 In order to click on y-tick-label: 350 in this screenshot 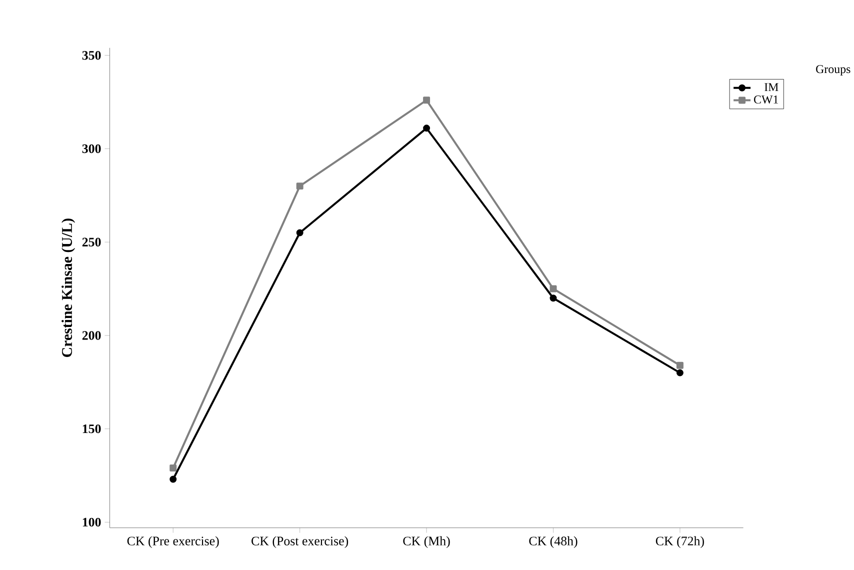, I will do `click(91, 55)`.